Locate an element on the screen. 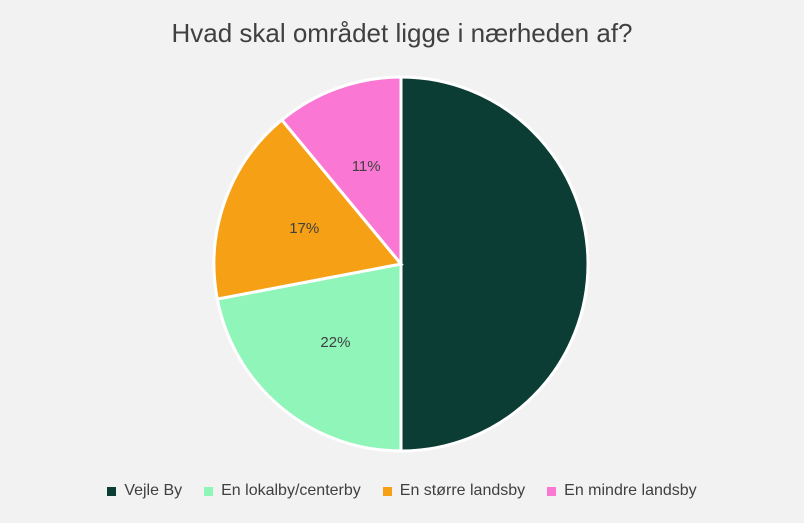 This screenshot has width=804, height=523. legend-label: Vejle By is located at coordinates (153, 490).